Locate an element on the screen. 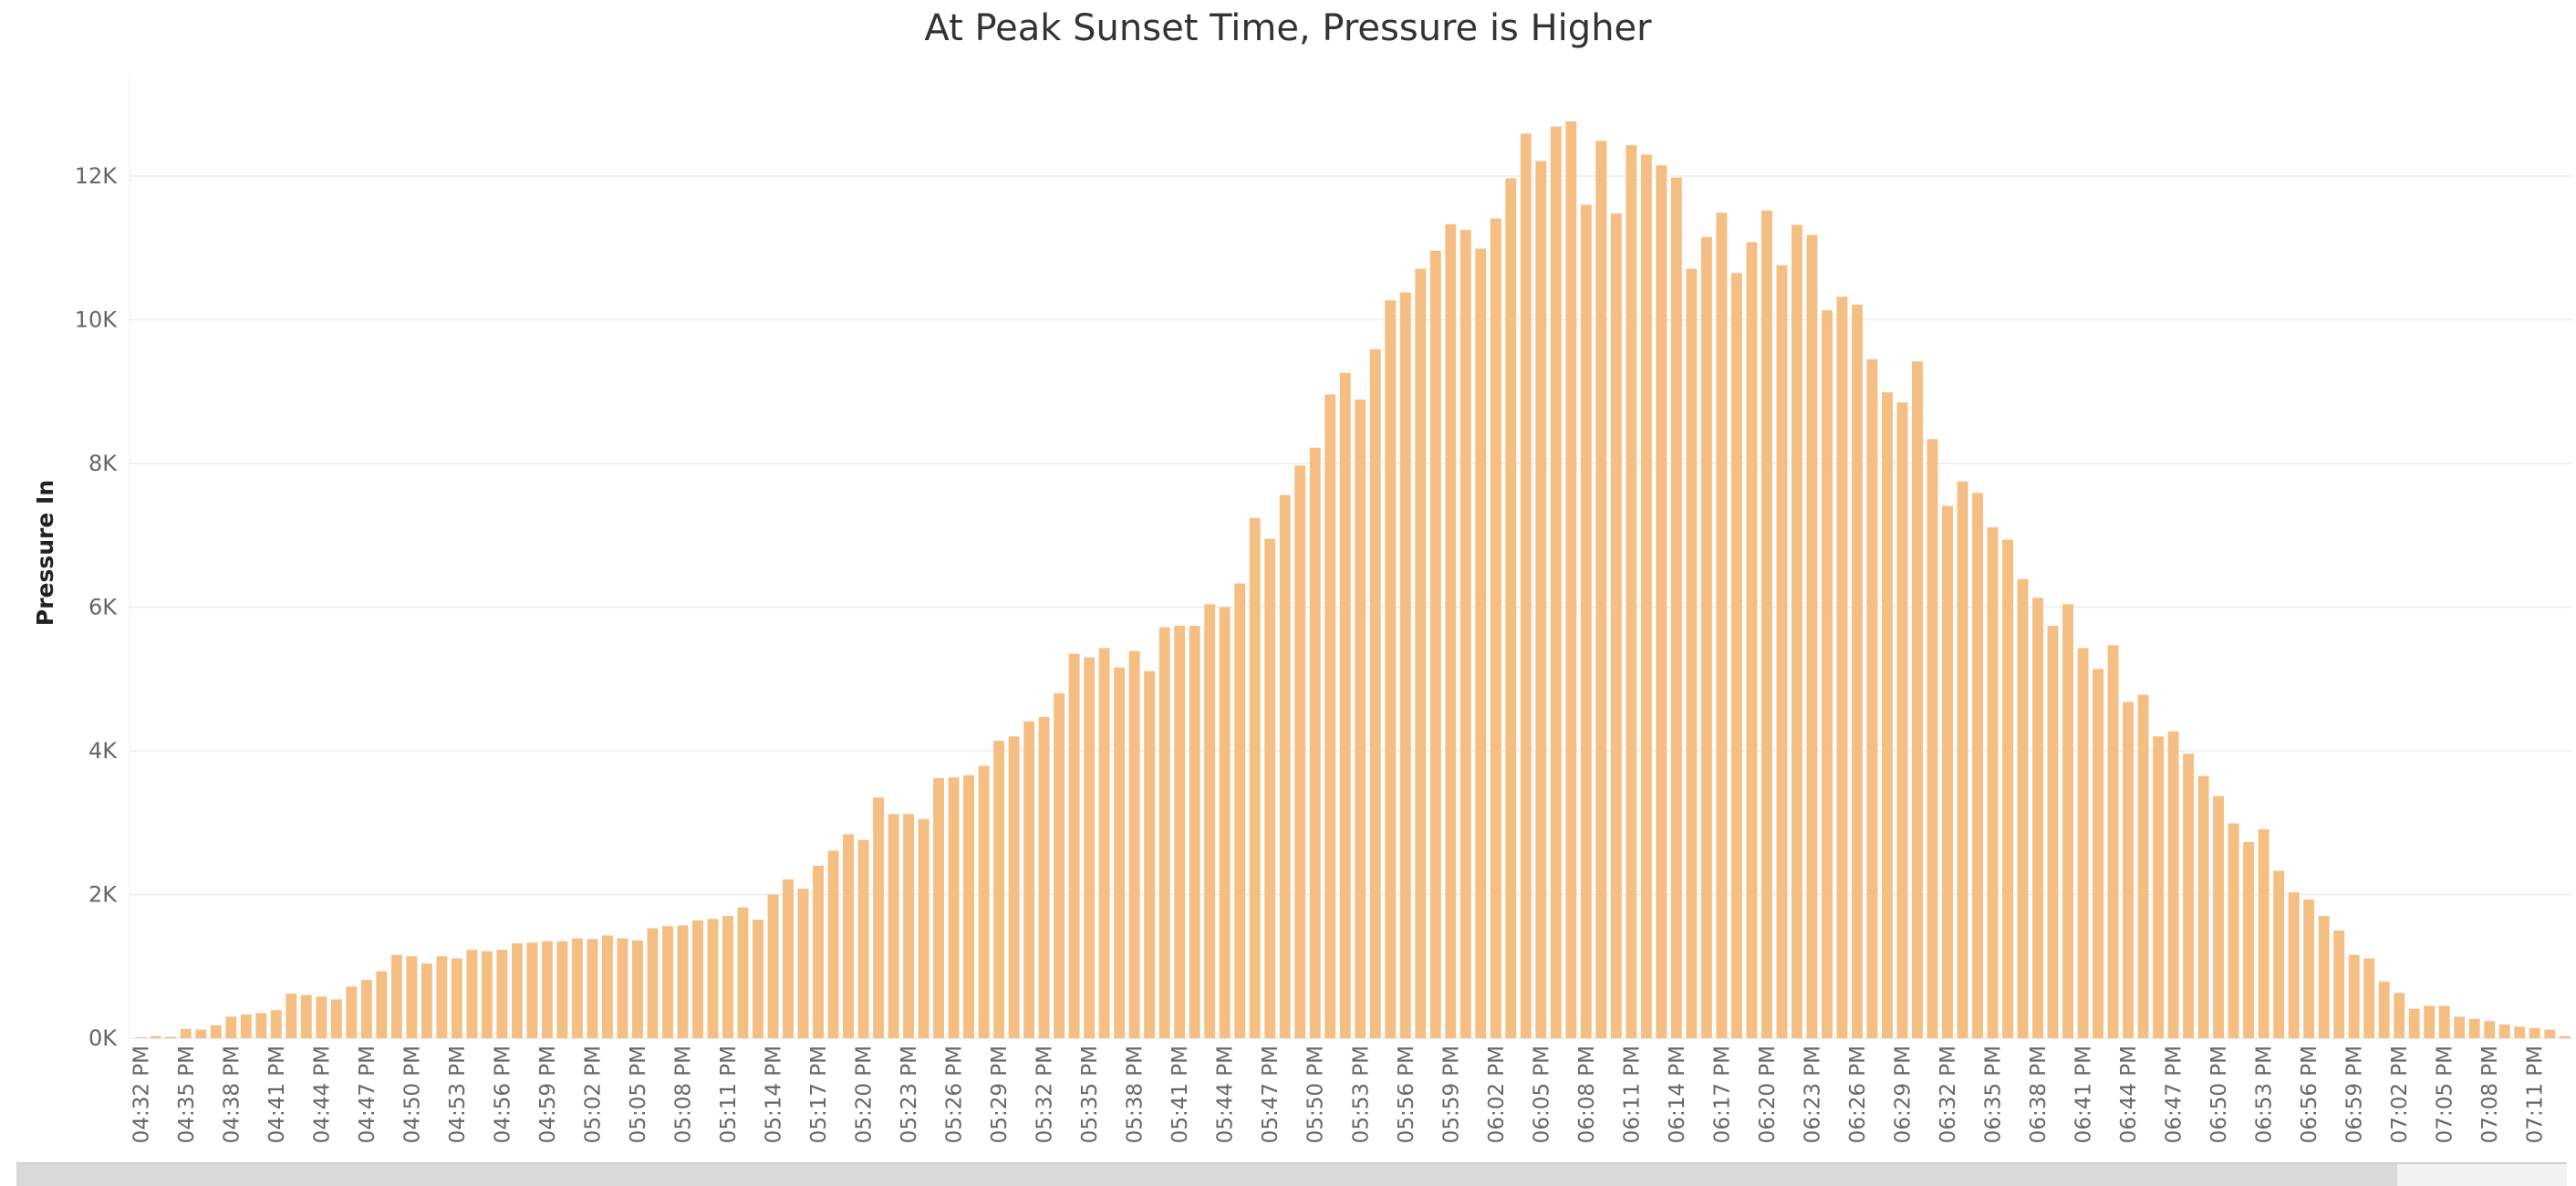 The width and height of the screenshot is (2576, 1186). horizontal-scrollbar is located at coordinates (1291, 1174).